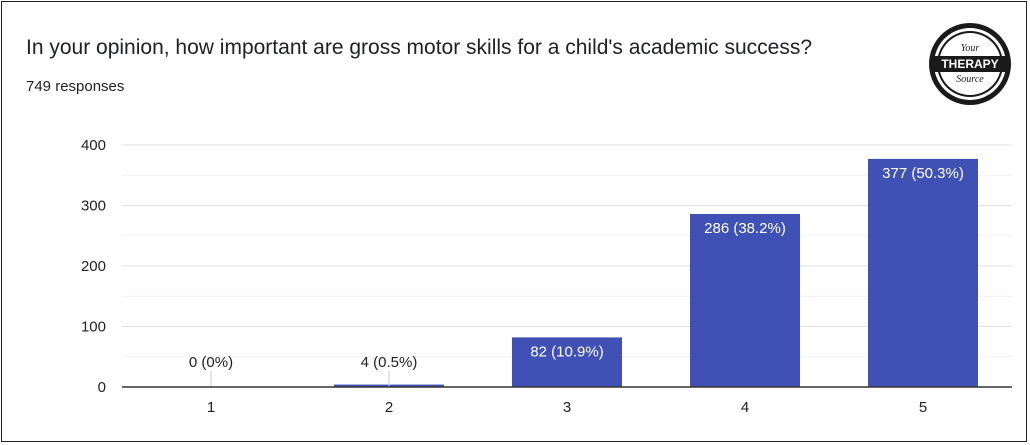  I want to click on data-label: 377 (50.3%), so click(923, 173).